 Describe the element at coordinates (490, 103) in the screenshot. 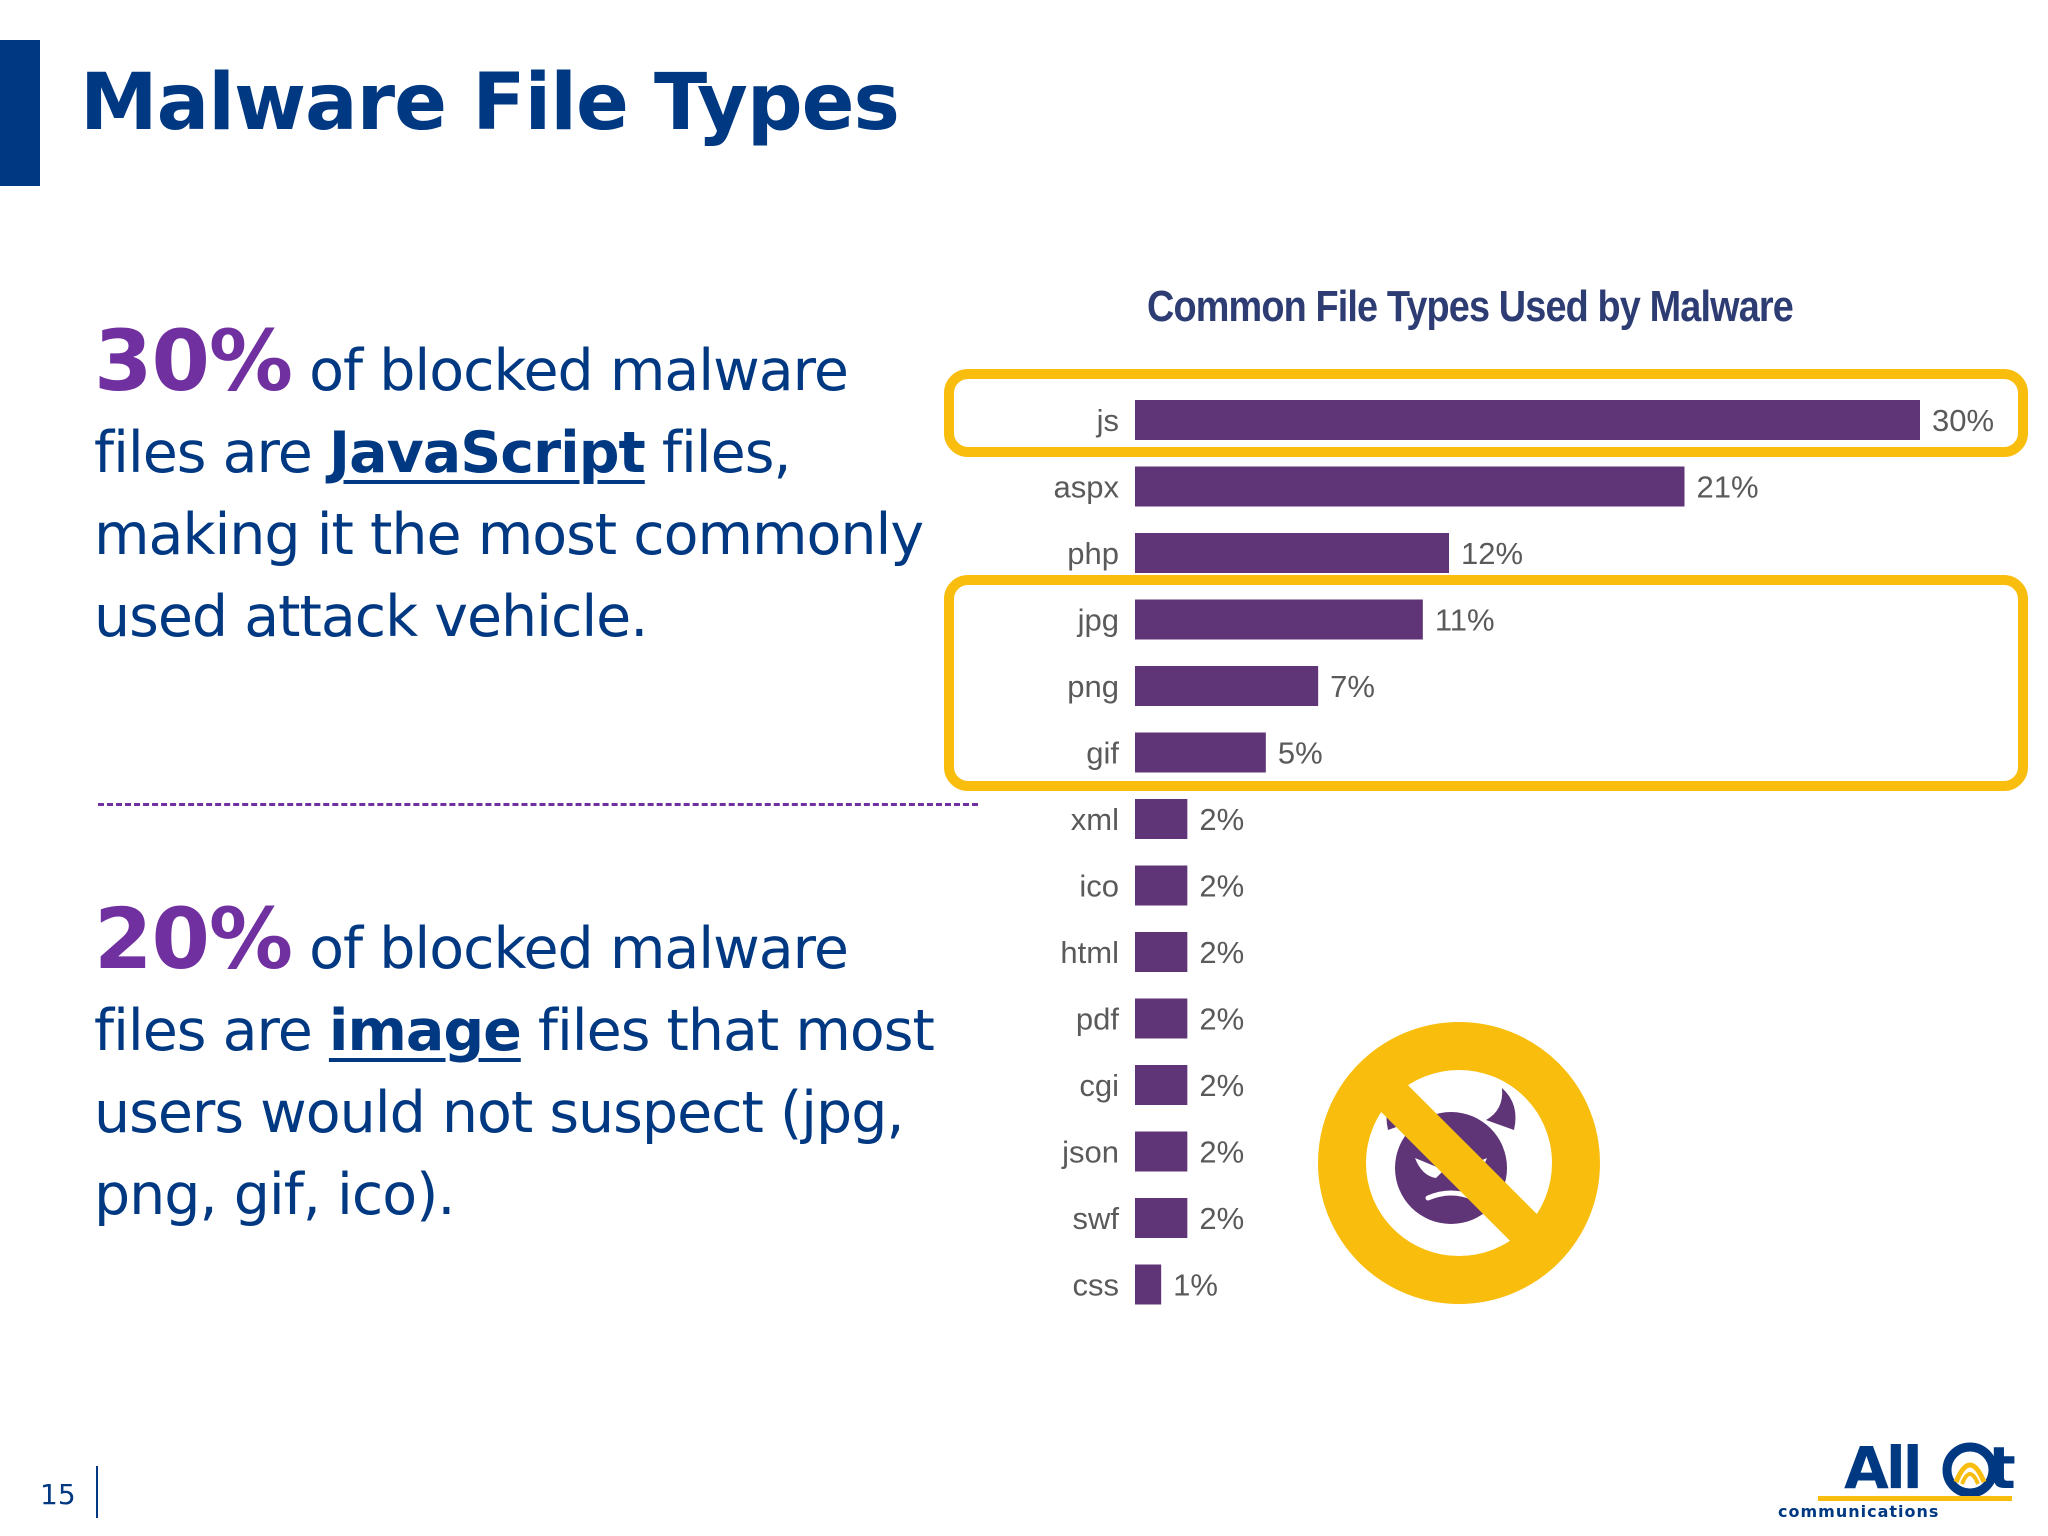

I see `slide-title: Malware File Types` at that location.